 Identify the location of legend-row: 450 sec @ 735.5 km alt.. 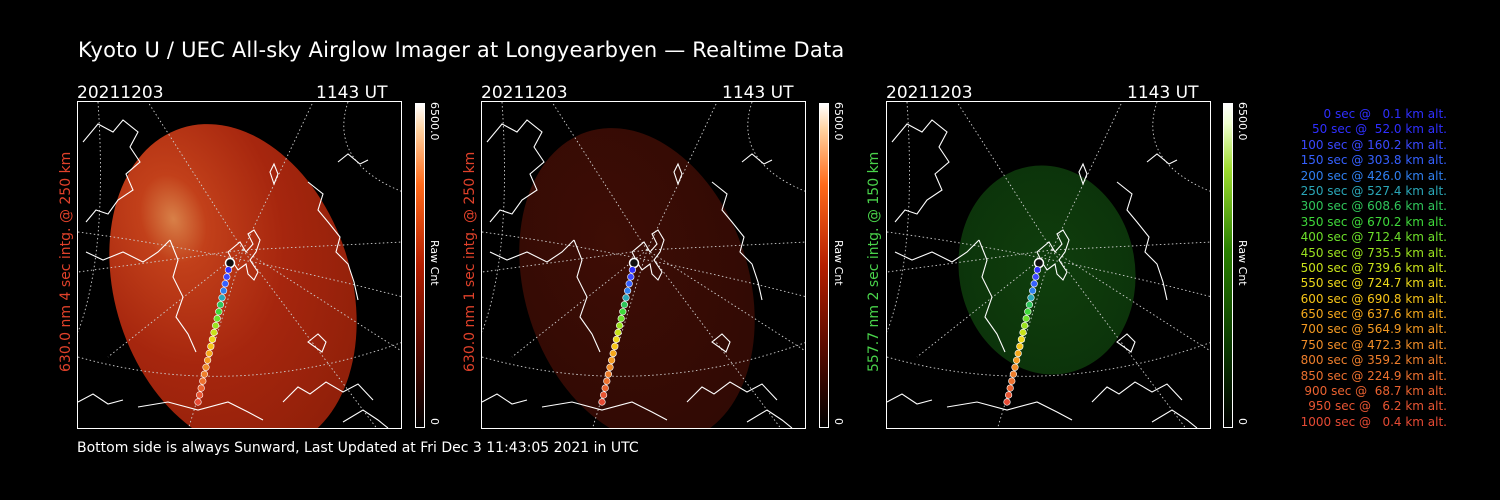
(1373, 252).